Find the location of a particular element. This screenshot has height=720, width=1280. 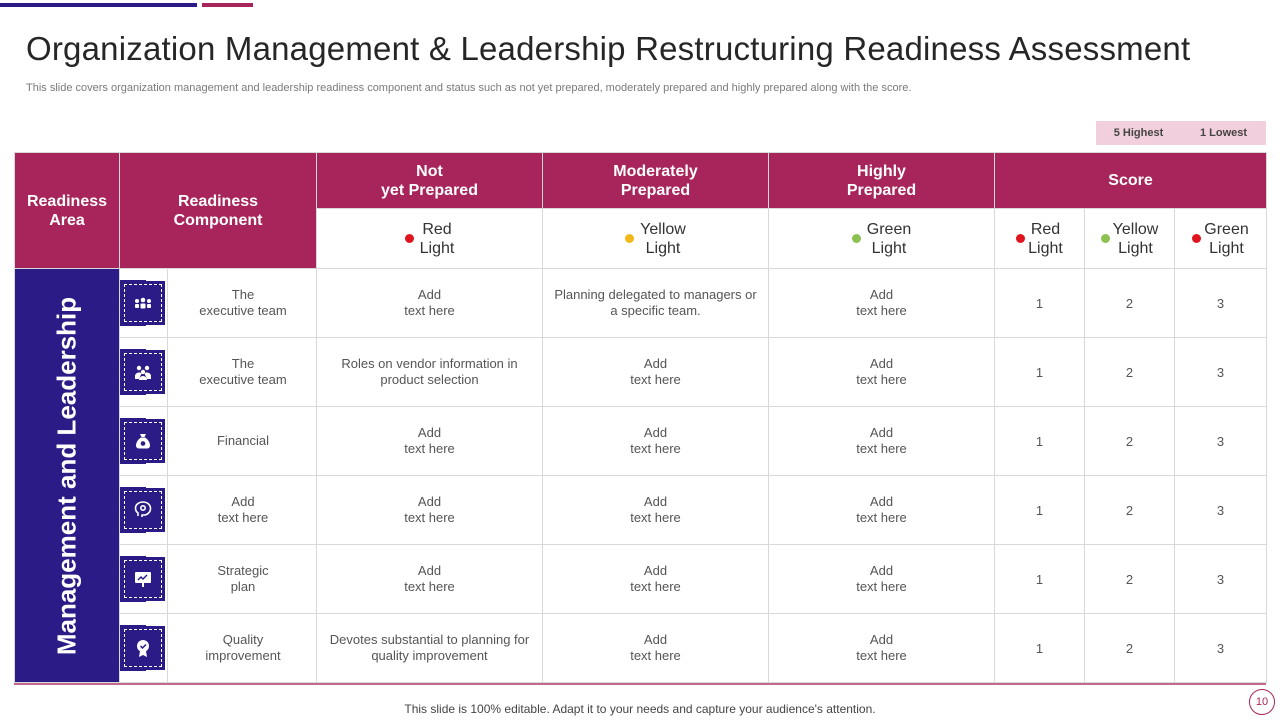

yellow-dot-icon is located at coordinates (630, 238).